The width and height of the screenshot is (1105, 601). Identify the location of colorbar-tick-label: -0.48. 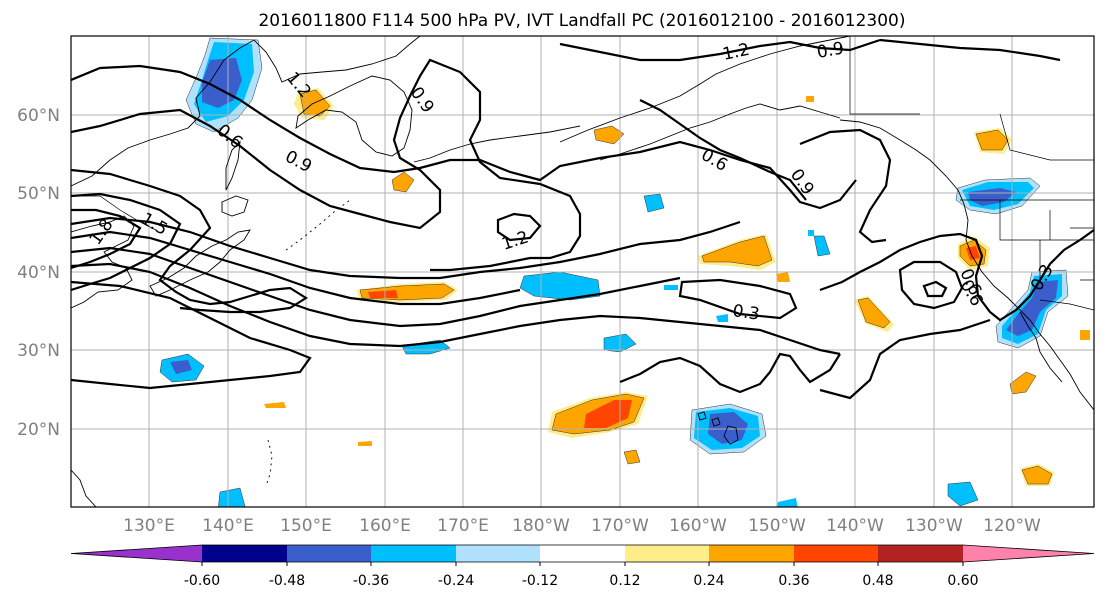
(287, 581).